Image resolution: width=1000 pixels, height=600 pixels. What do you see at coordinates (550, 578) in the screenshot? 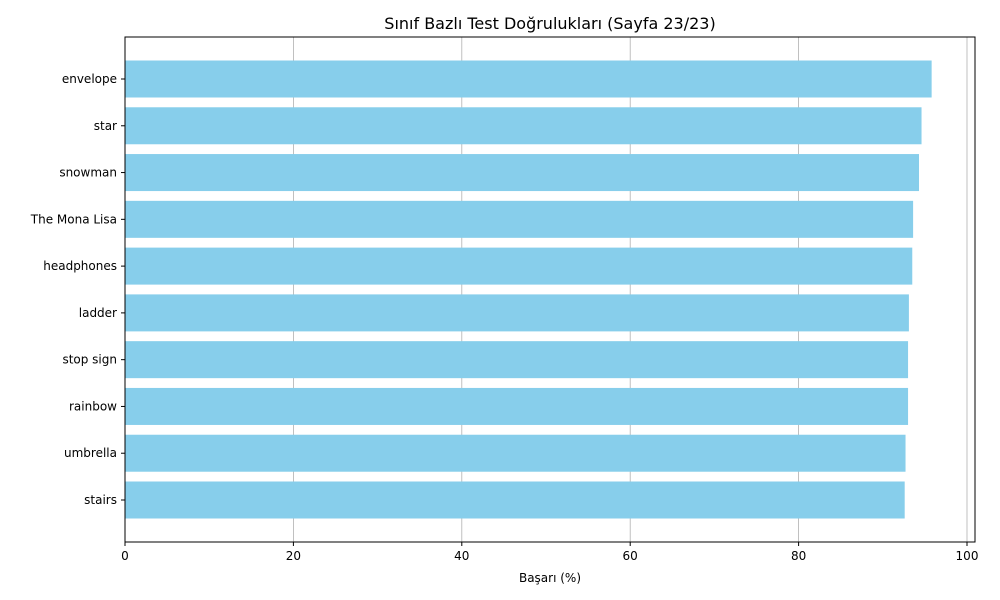
I see `x-axis-label: Başarı (%)` at bounding box center [550, 578].